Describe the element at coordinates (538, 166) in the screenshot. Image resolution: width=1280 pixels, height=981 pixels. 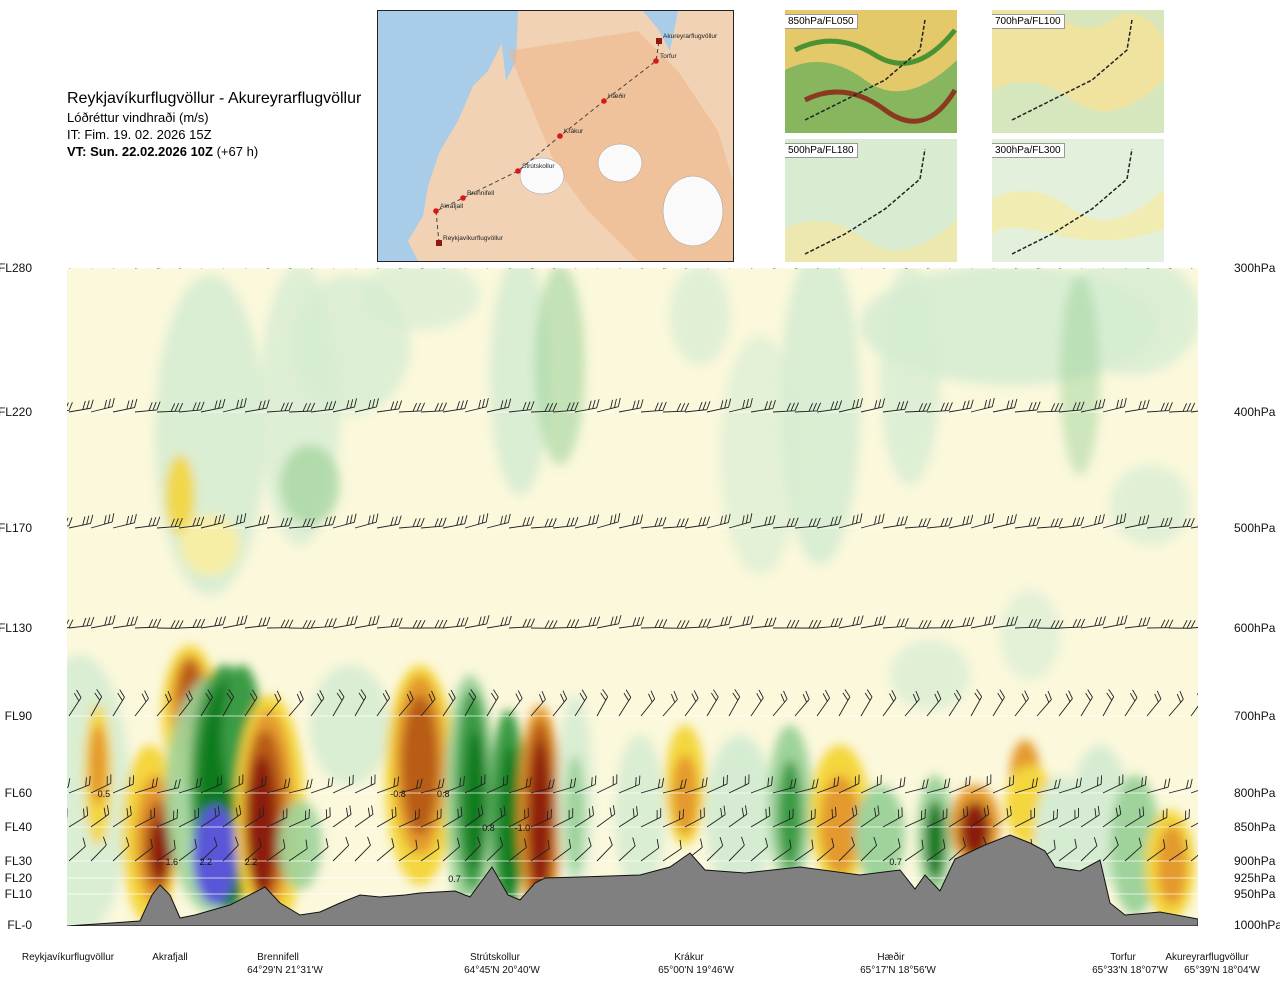
I see `map-waypoint-label: Strútskollur` at that location.